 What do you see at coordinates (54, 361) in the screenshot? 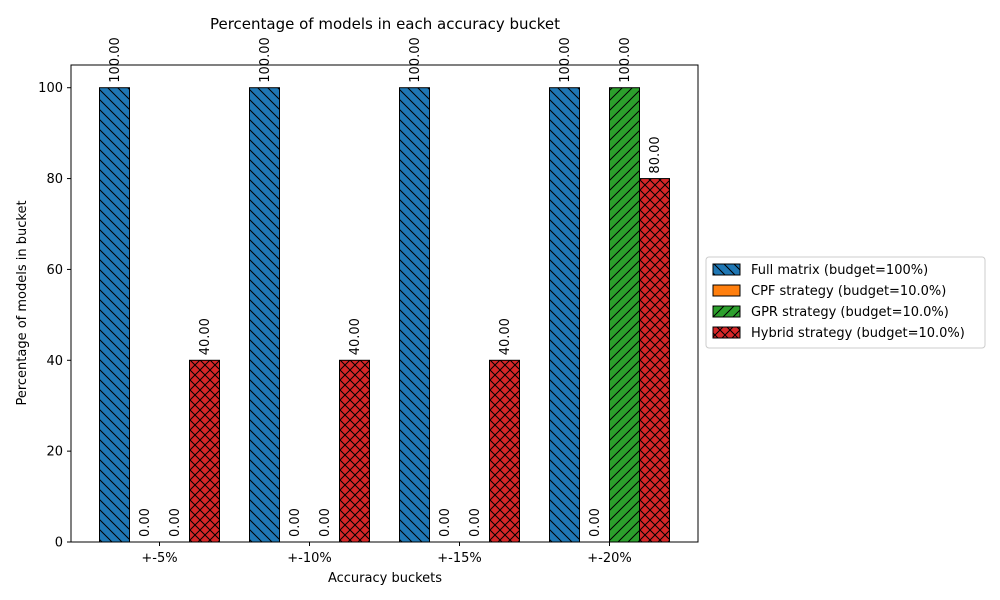
I see `y-tick-label: 40` at bounding box center [54, 361].